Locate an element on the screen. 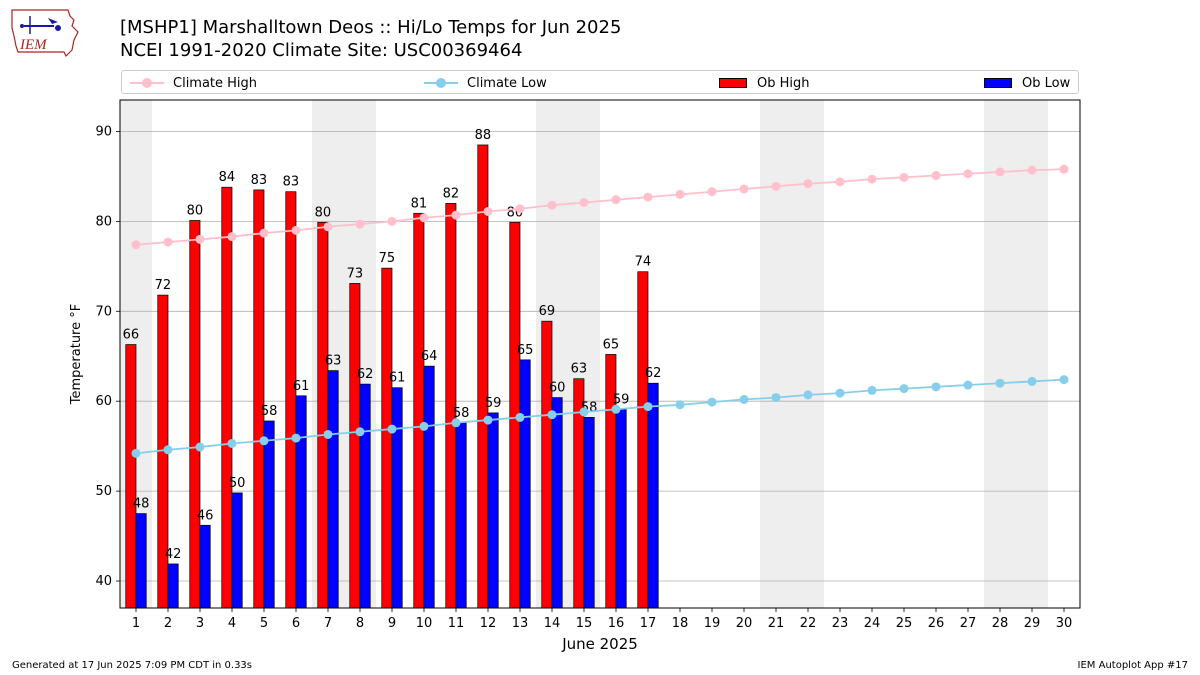  legend: Climate High Climate Low Ob High Ob Low is located at coordinates (600, 82).